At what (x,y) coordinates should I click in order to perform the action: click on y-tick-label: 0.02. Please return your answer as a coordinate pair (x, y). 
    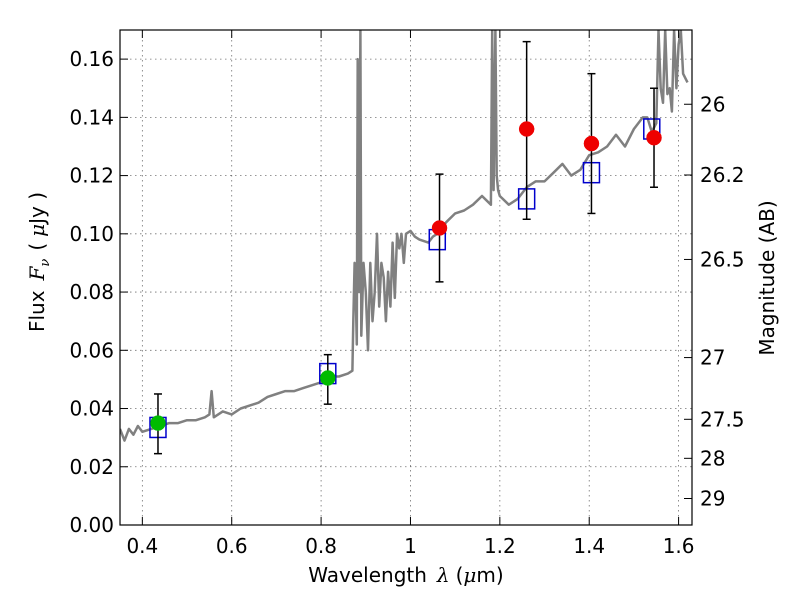
    Looking at the image, I should click on (91, 467).